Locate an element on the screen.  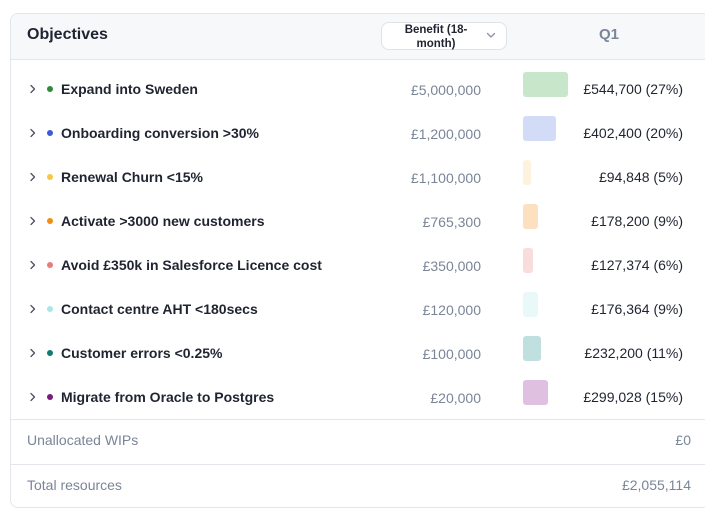
total-value: £2,055,114 is located at coordinates (656, 485).